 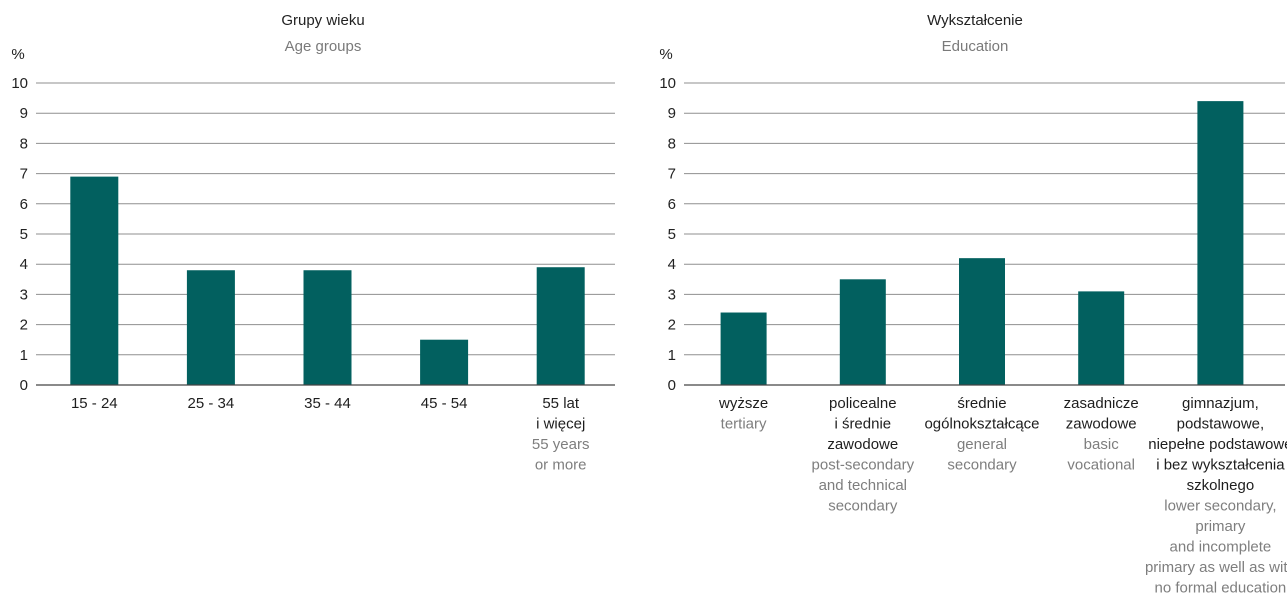 I want to click on x-tick-label: 55 lat, so click(x=561, y=403).